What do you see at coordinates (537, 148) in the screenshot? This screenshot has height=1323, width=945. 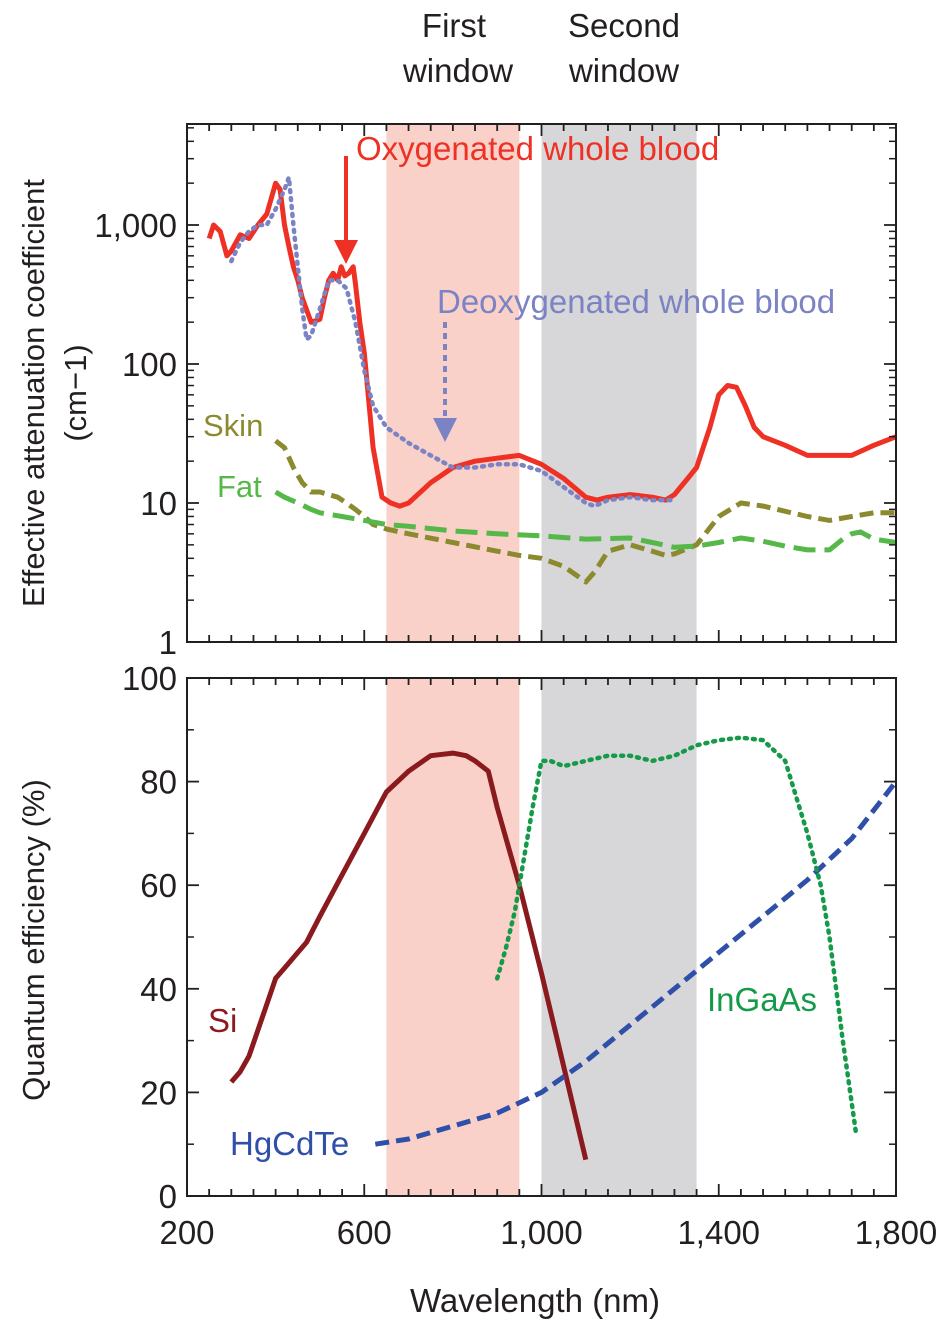 I see `oxy-label: Oxygenated whole blood` at bounding box center [537, 148].